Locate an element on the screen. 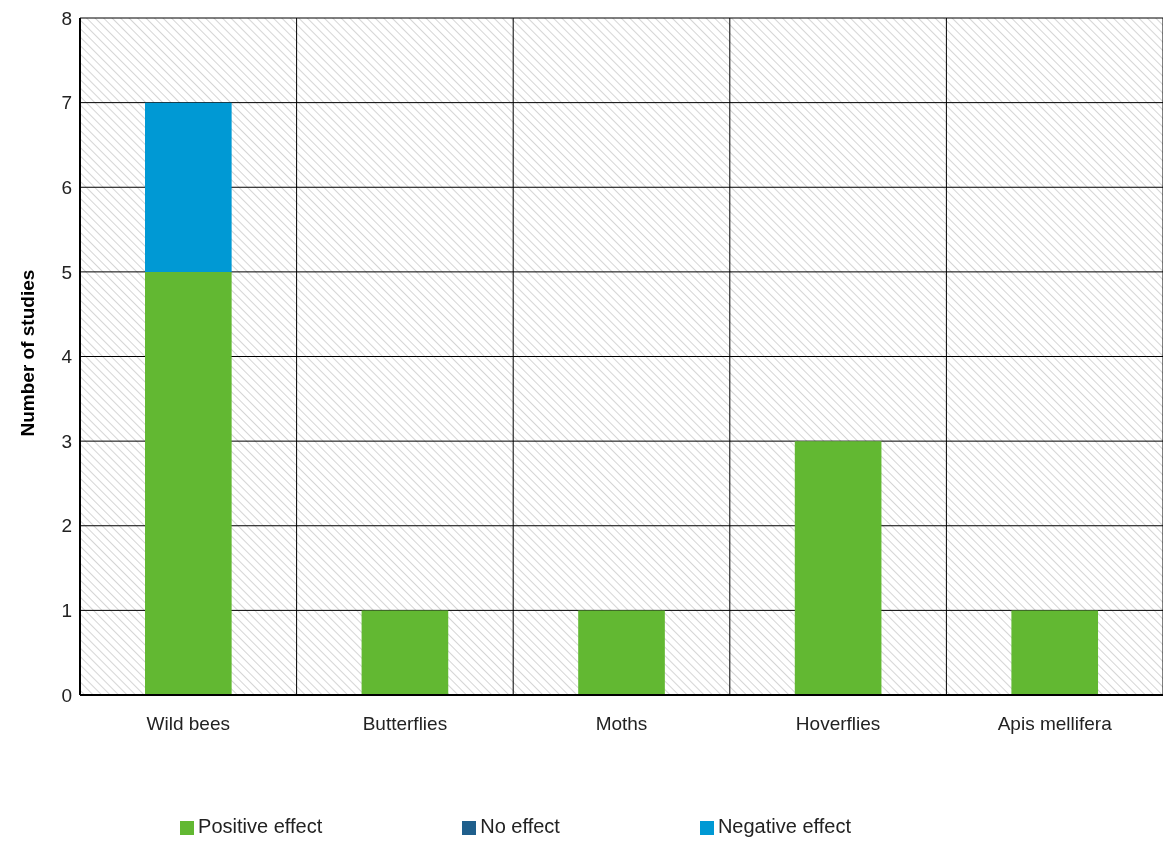 This screenshot has width=1163, height=865. x-tick-label: Butterflies is located at coordinates (405, 724).